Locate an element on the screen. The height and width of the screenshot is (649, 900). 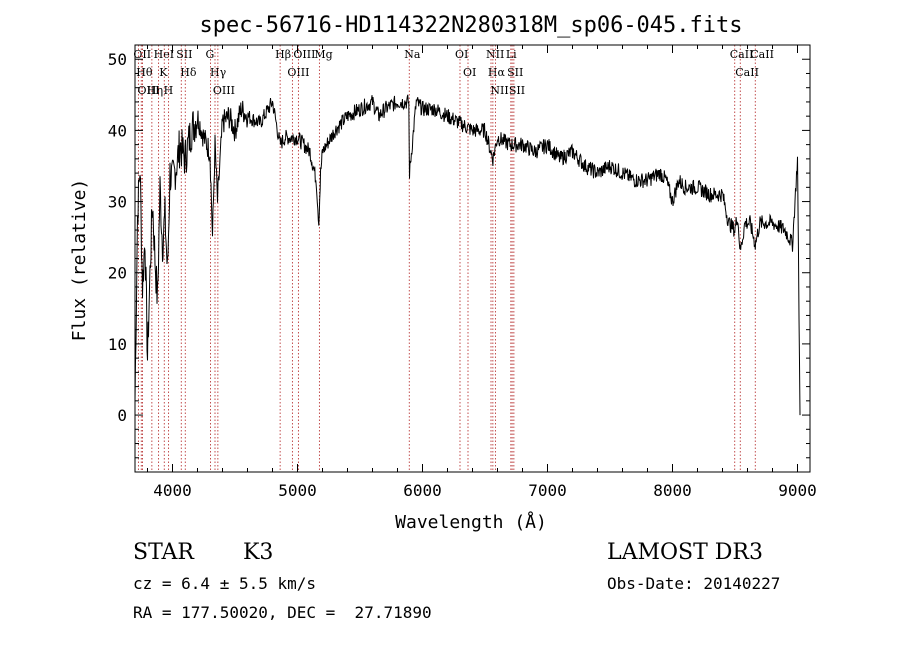
x-tick-label: 7000 is located at coordinates (547, 490).